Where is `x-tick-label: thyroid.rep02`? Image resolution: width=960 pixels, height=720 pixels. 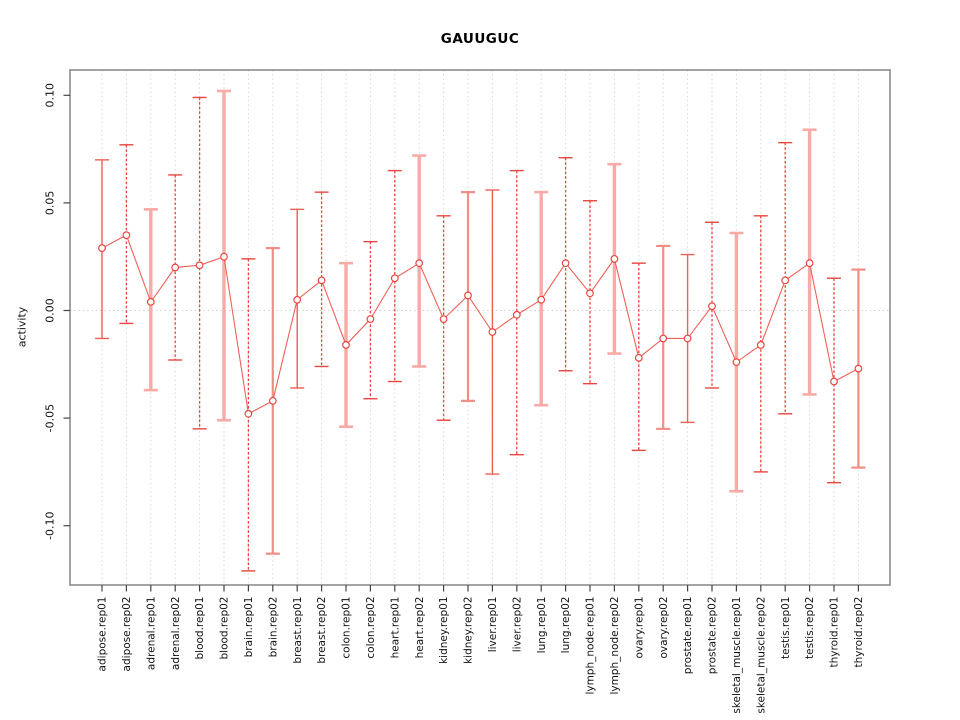 x-tick-label: thyroid.rep02 is located at coordinates (859, 632).